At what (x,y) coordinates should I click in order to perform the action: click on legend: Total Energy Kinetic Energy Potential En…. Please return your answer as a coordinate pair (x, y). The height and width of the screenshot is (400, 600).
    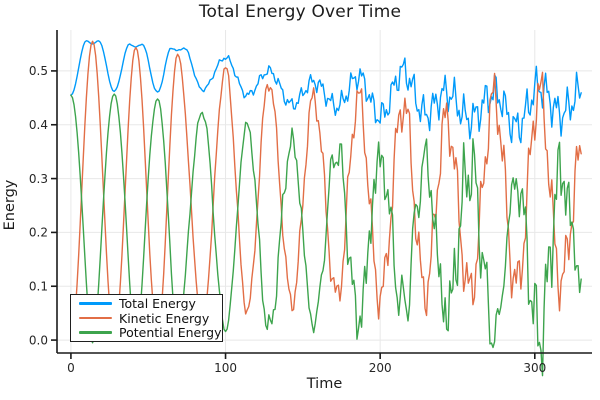
    Looking at the image, I should click on (146, 318).